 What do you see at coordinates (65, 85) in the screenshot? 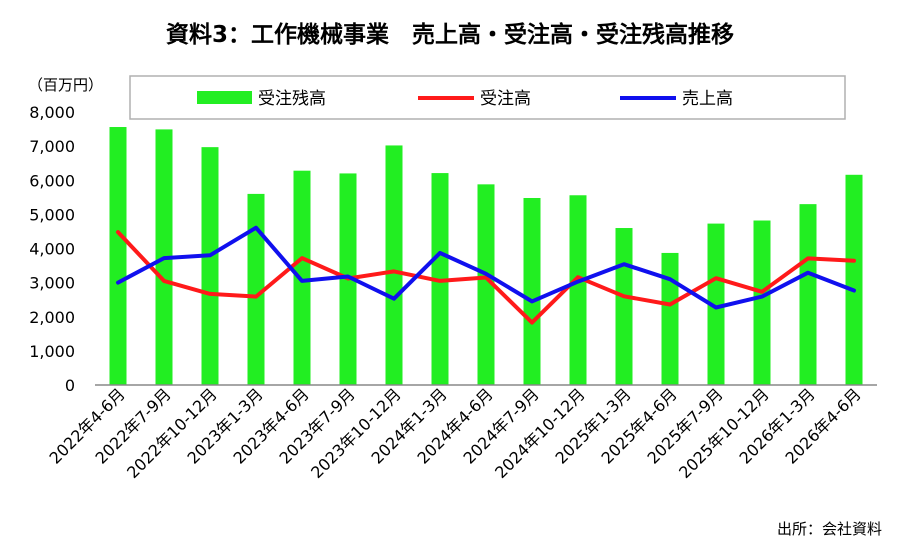
I see `y-axis-unit-label: （百万円）` at bounding box center [65, 85].